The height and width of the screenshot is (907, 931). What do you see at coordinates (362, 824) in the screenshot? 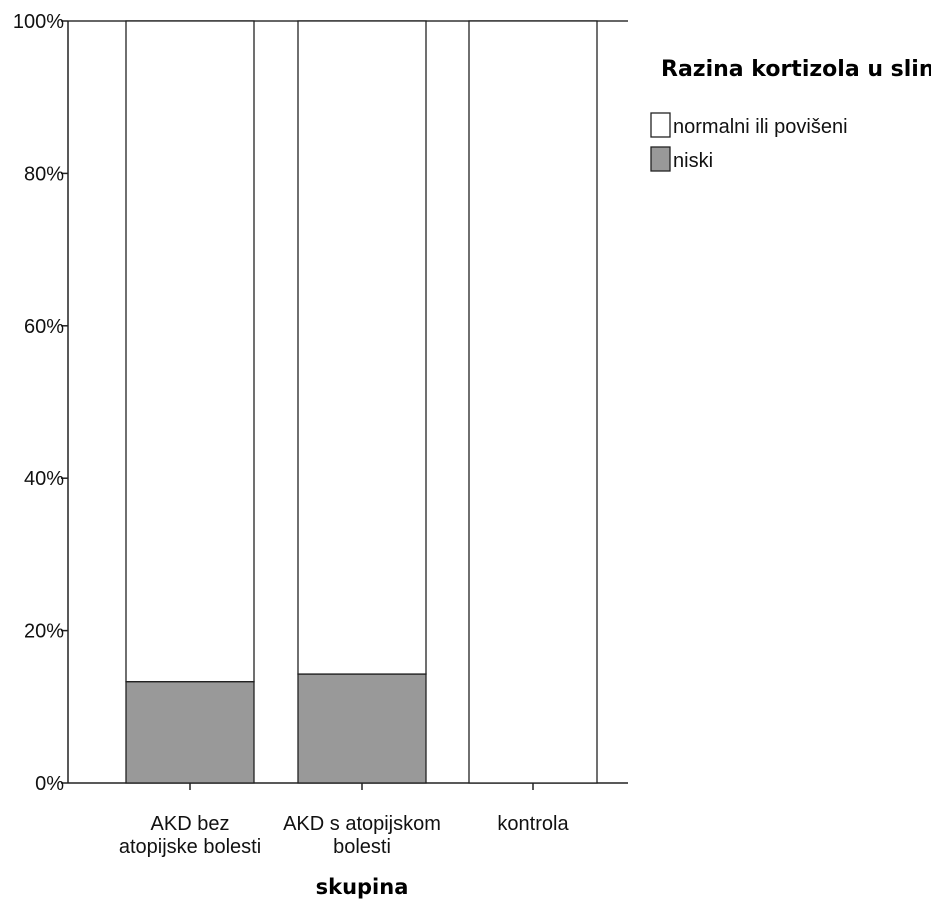
I see `x-tick-label-line: AKD s atopijskom` at bounding box center [362, 824].